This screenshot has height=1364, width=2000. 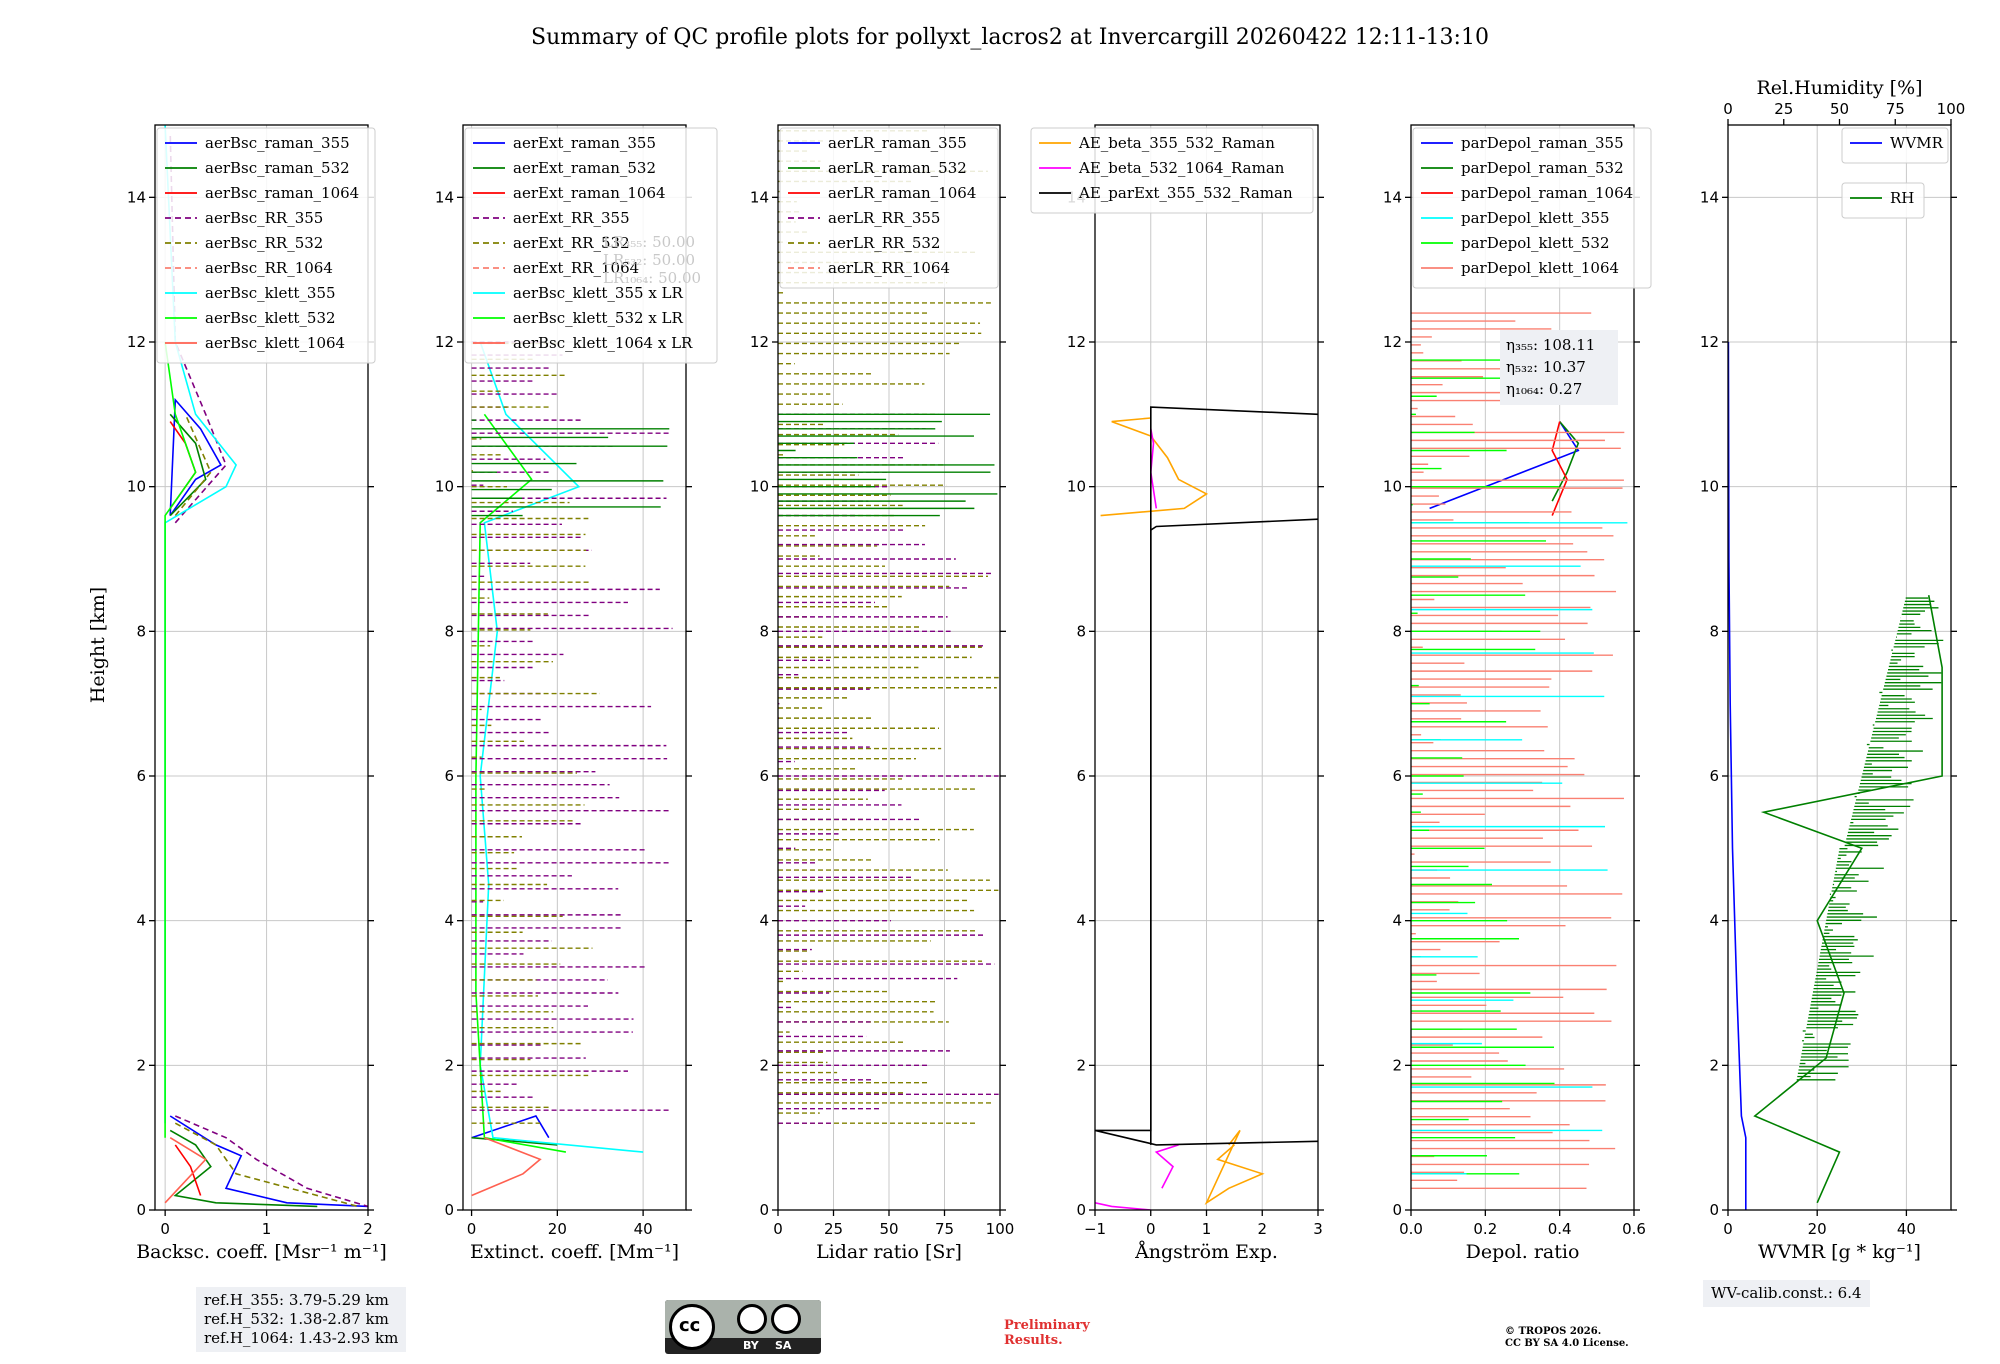 I want to click on preliminary-line-1: Preliminary, so click(x=1047, y=1325).